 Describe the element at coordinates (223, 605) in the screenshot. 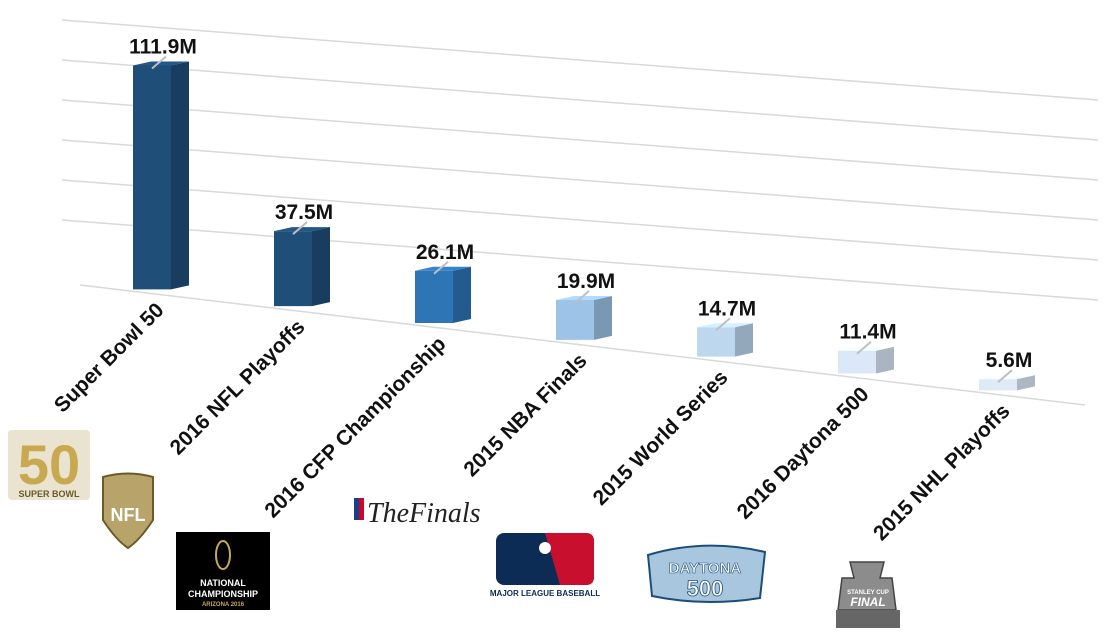

I see `svg-text: ARIZONA 2016` at that location.